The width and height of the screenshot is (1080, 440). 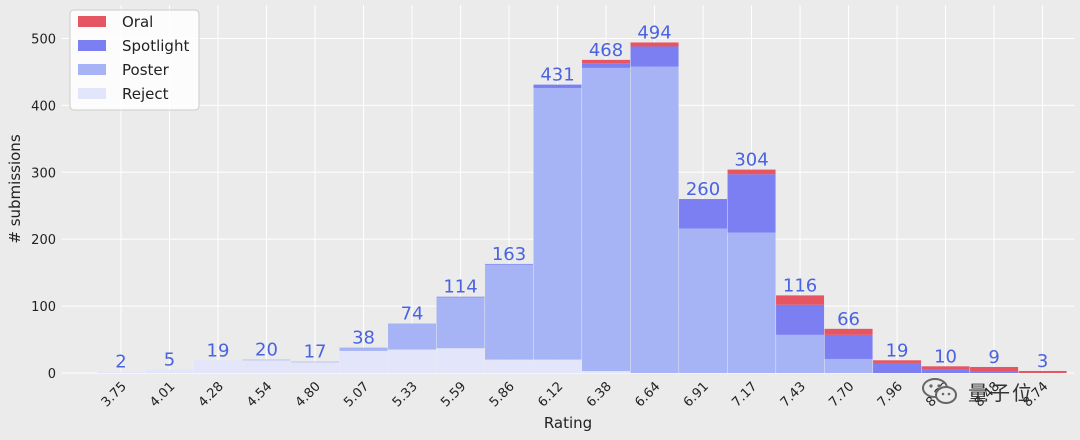 What do you see at coordinates (308, 394) in the screenshot?
I see `x-tick-label: 4.80` at bounding box center [308, 394].